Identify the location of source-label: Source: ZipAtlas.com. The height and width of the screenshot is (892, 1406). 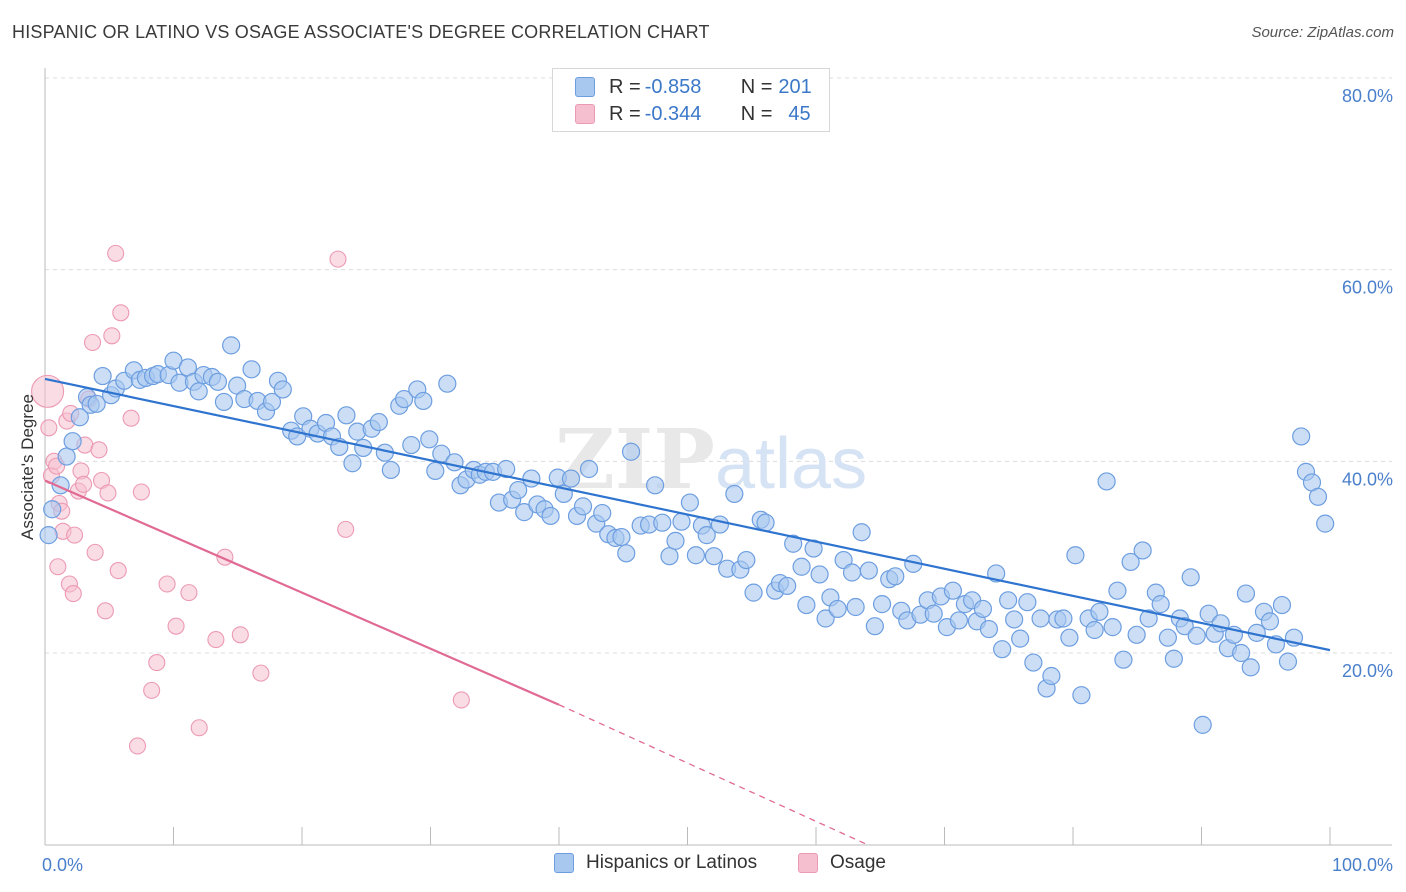
(1322, 32).